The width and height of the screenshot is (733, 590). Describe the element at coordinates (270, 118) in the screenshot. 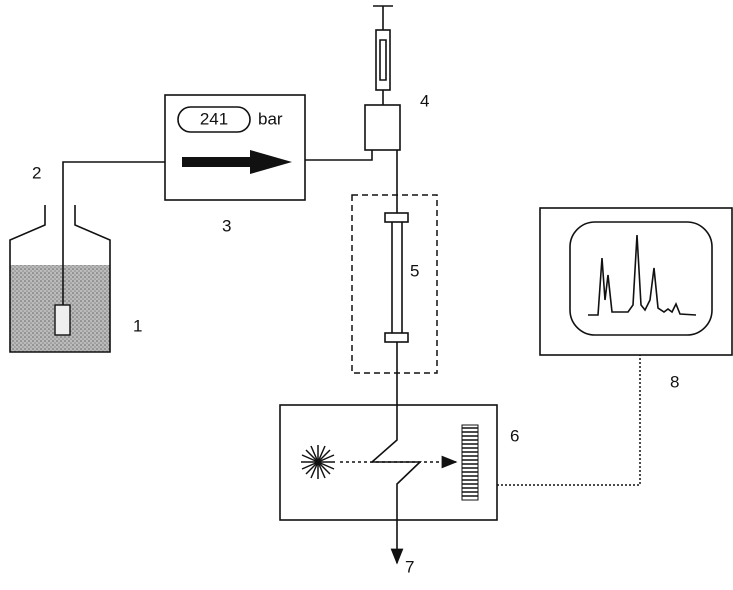

I see `pressure-unit: bar` at that location.